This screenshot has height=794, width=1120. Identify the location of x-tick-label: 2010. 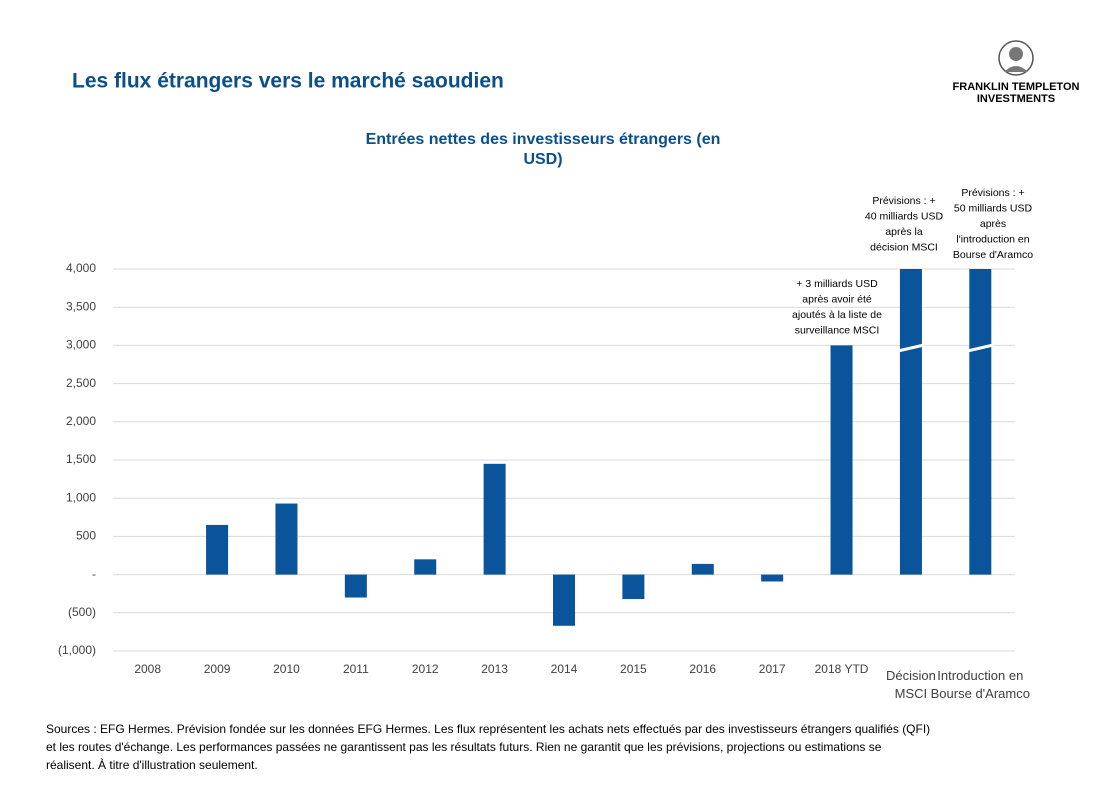
(286, 669).